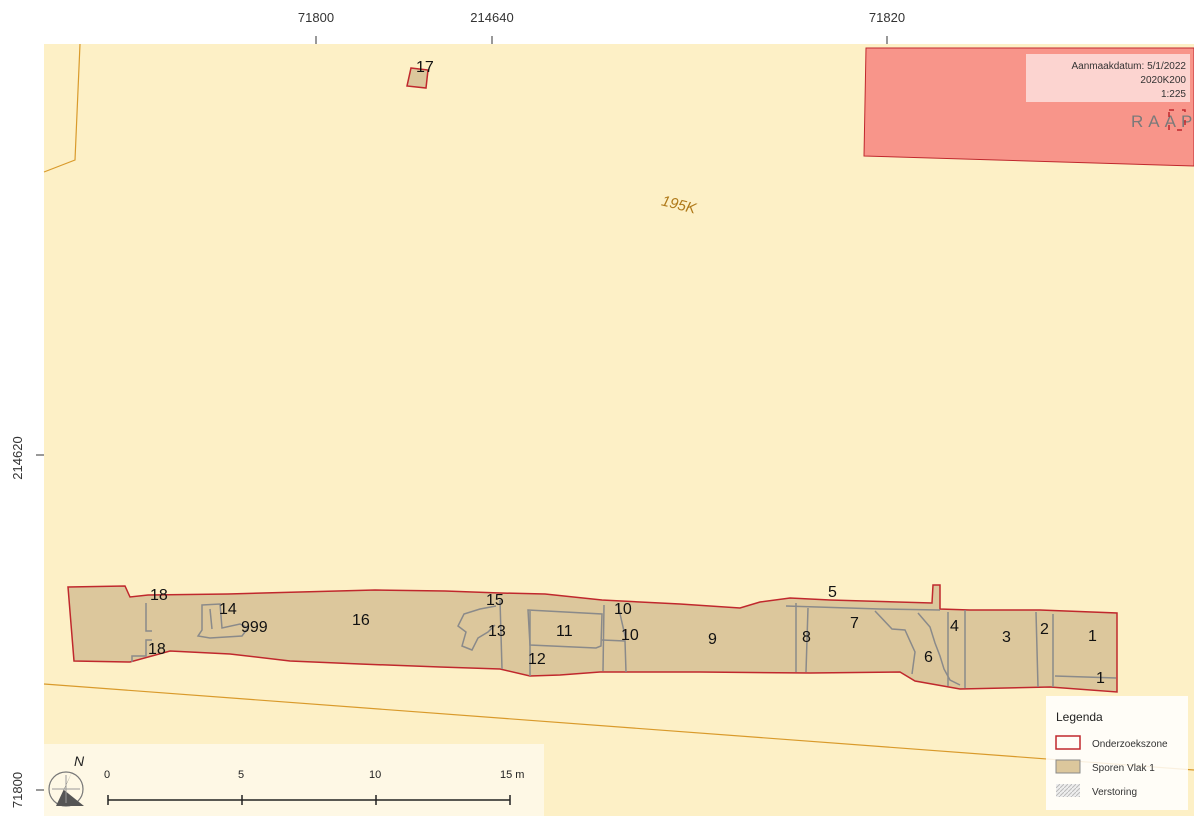  I want to click on feature-label-10a: 10, so click(623, 609).